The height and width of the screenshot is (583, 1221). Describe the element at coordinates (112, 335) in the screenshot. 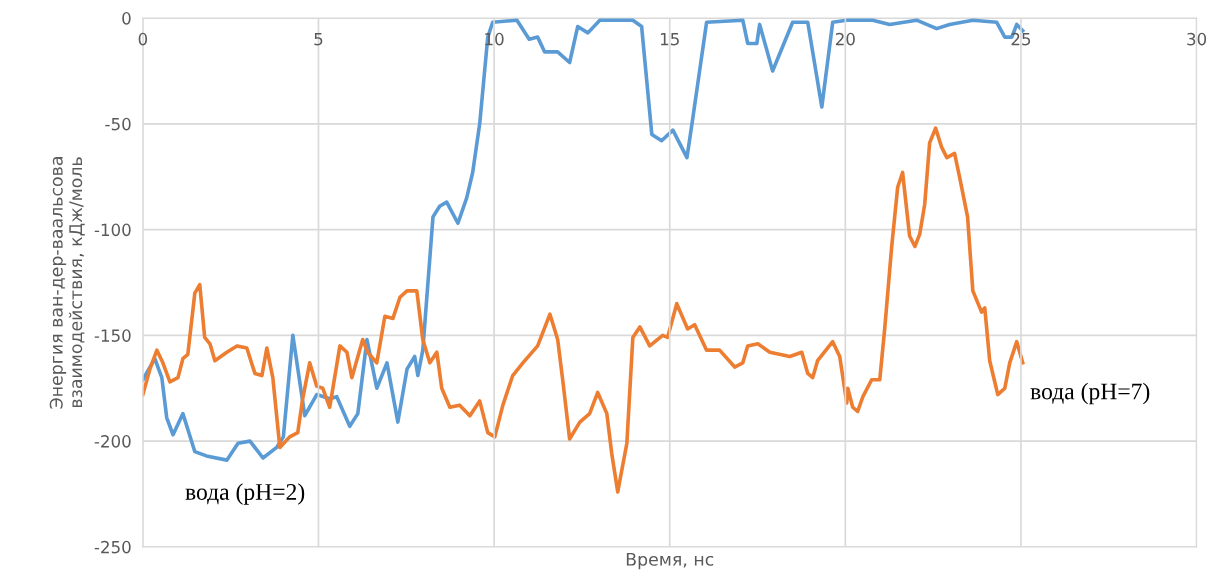

I see `y-tick-label: -150` at that location.